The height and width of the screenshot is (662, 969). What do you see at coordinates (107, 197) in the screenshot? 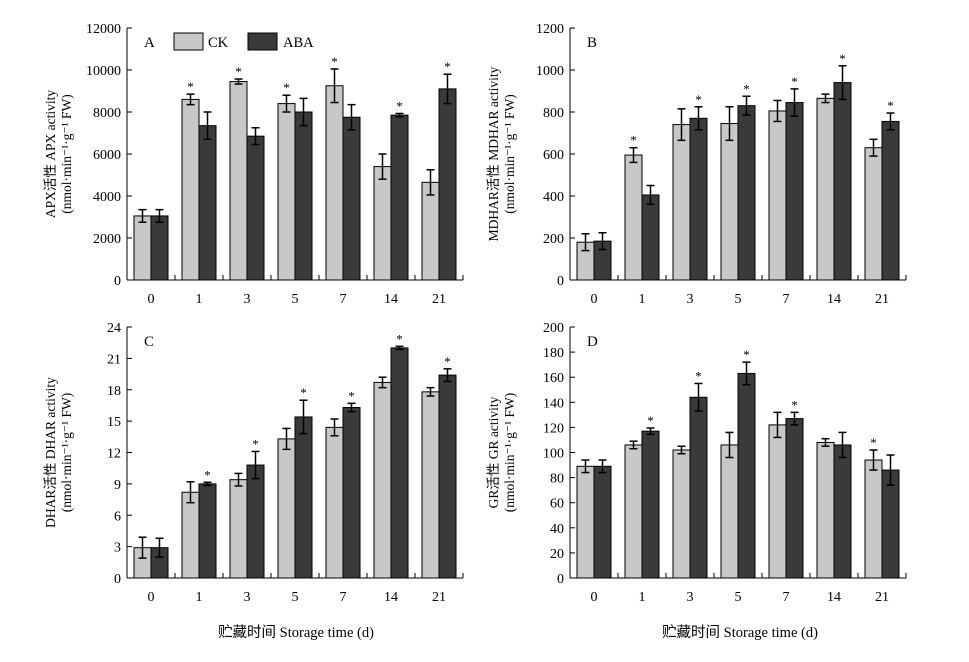
I see `y-tick-label: 4000` at bounding box center [107, 197].